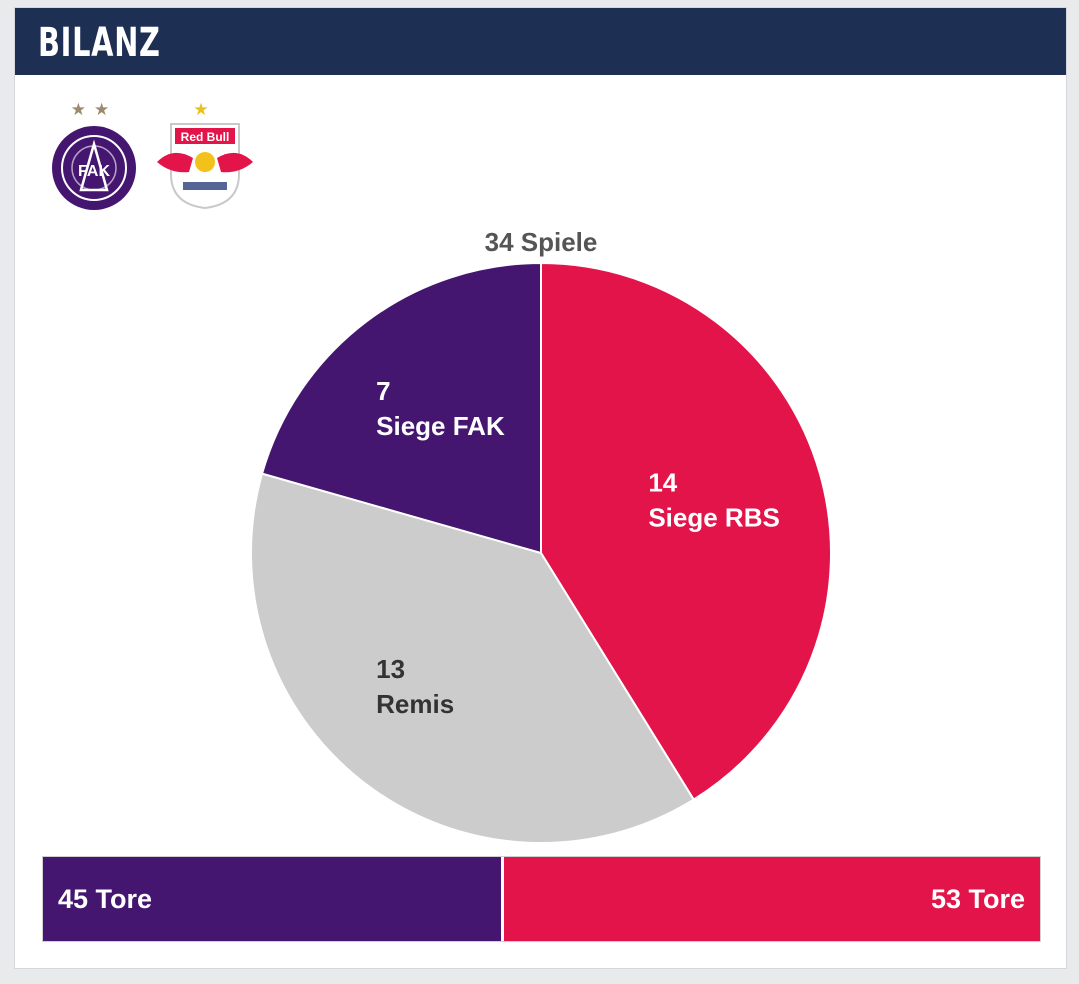 Image resolution: width=1079 pixels, height=984 pixels. I want to click on slice-category-label: Siege RBS, so click(714, 517).